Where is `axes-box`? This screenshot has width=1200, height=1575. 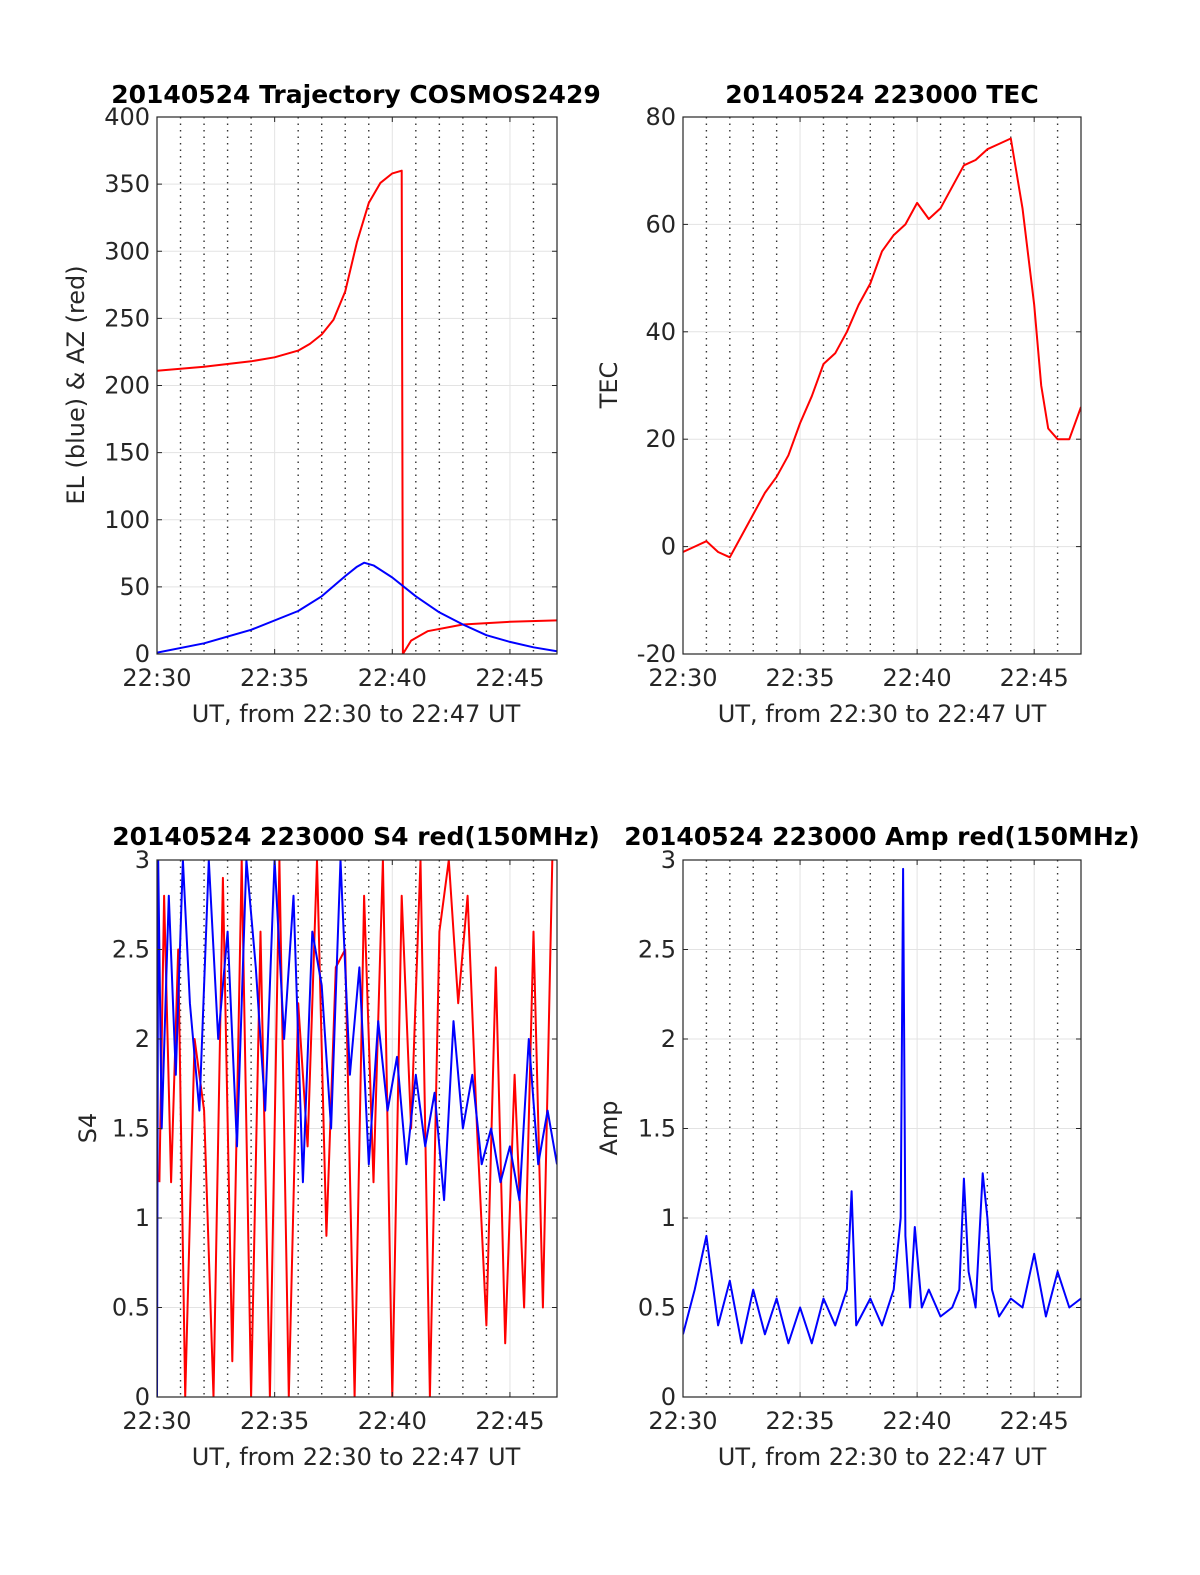
axes-box is located at coordinates (882, 385).